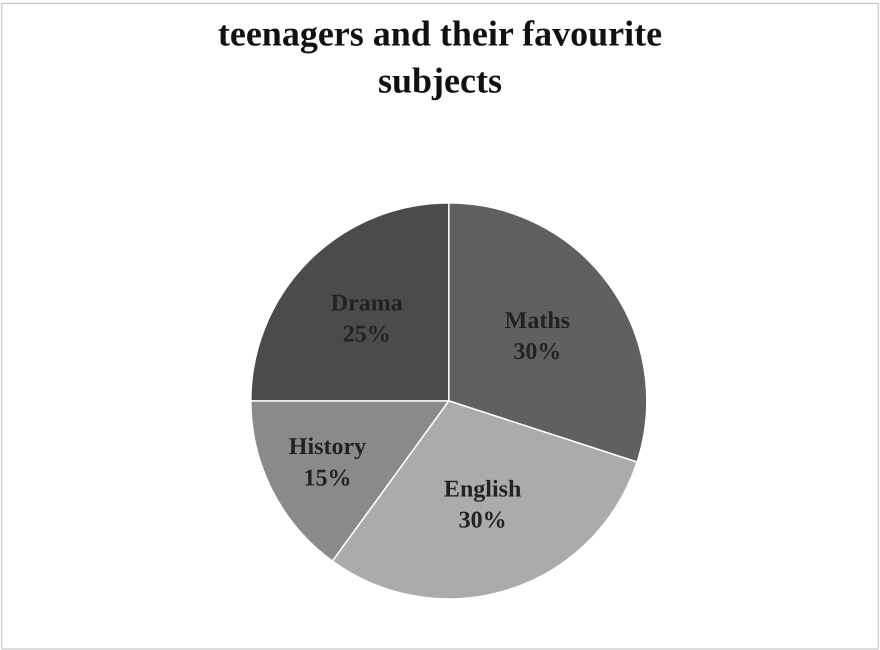 The height and width of the screenshot is (650, 880). Describe the element at coordinates (483, 489) in the screenshot. I see `slice-label: English` at that location.